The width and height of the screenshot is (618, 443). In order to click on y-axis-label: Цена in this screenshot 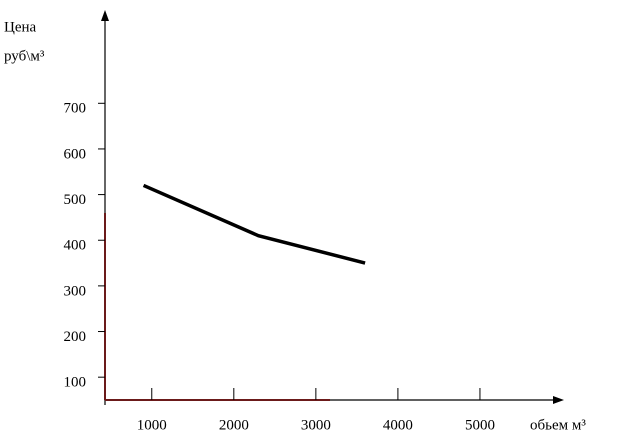, I will do `click(20, 27)`.